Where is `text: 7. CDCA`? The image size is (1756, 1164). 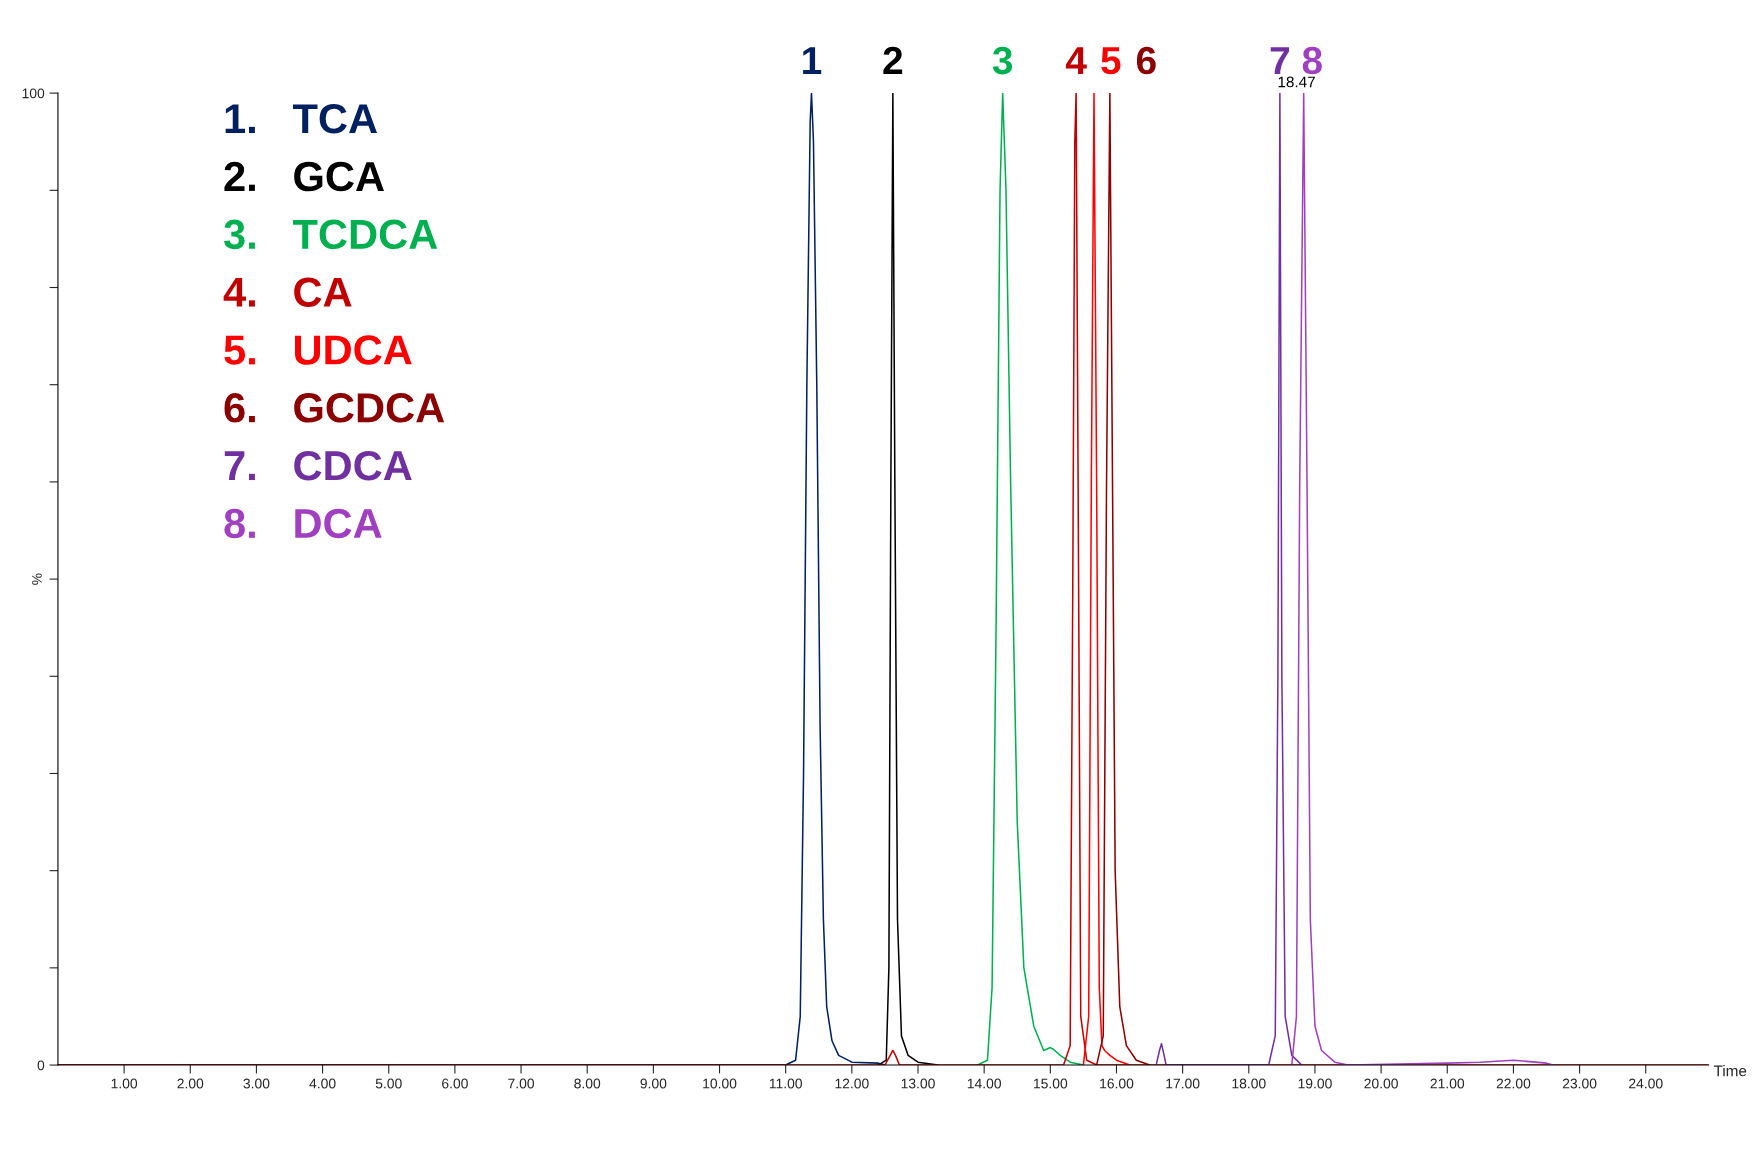
text: 7. CDCA is located at coordinates (318, 465).